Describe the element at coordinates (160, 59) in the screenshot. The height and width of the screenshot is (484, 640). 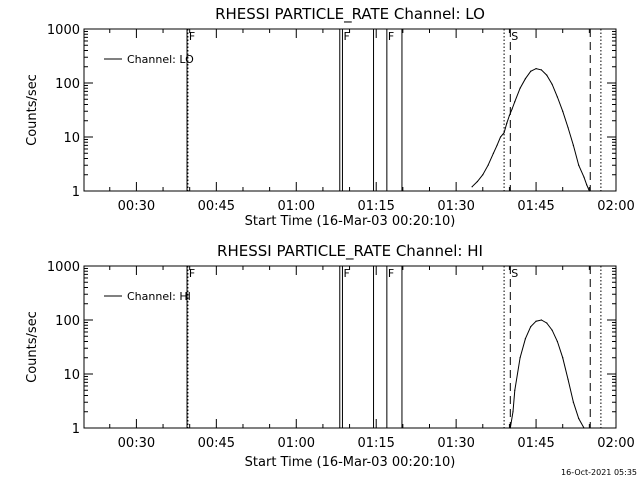
I see `legend-entry: Channel: LO` at that location.